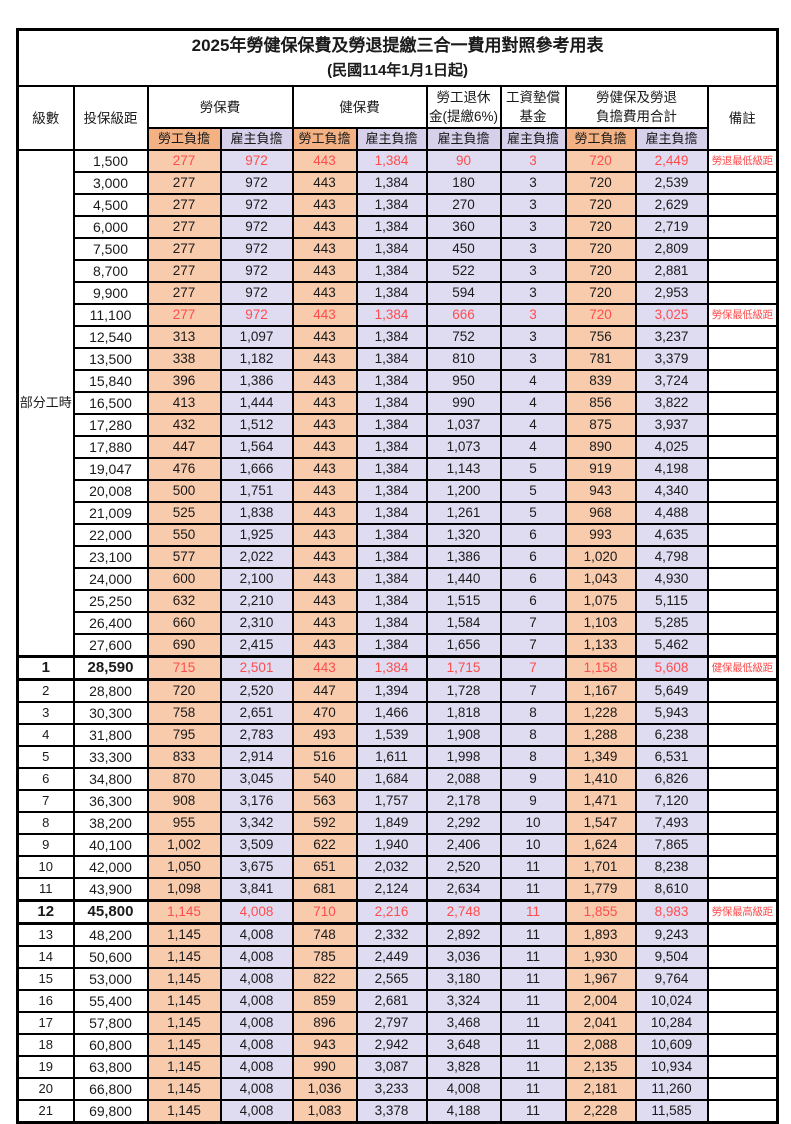  What do you see at coordinates (256, 1023) in the screenshot?
I see `labor-employer-cell: 4,008` at bounding box center [256, 1023].